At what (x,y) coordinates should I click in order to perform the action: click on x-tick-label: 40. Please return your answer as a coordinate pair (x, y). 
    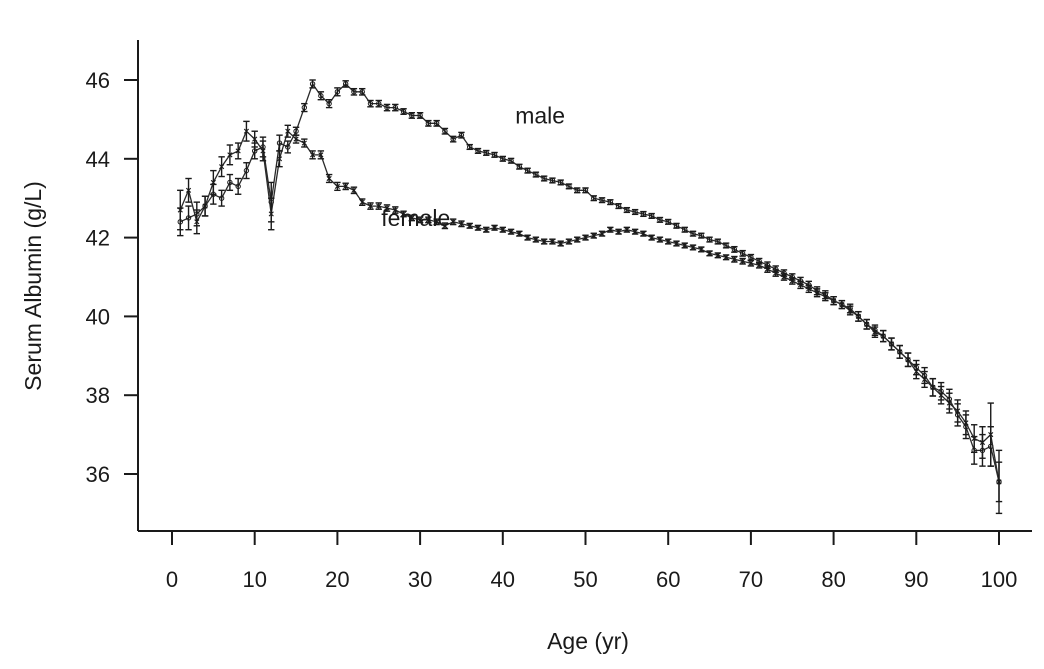
    Looking at the image, I should click on (503, 579).